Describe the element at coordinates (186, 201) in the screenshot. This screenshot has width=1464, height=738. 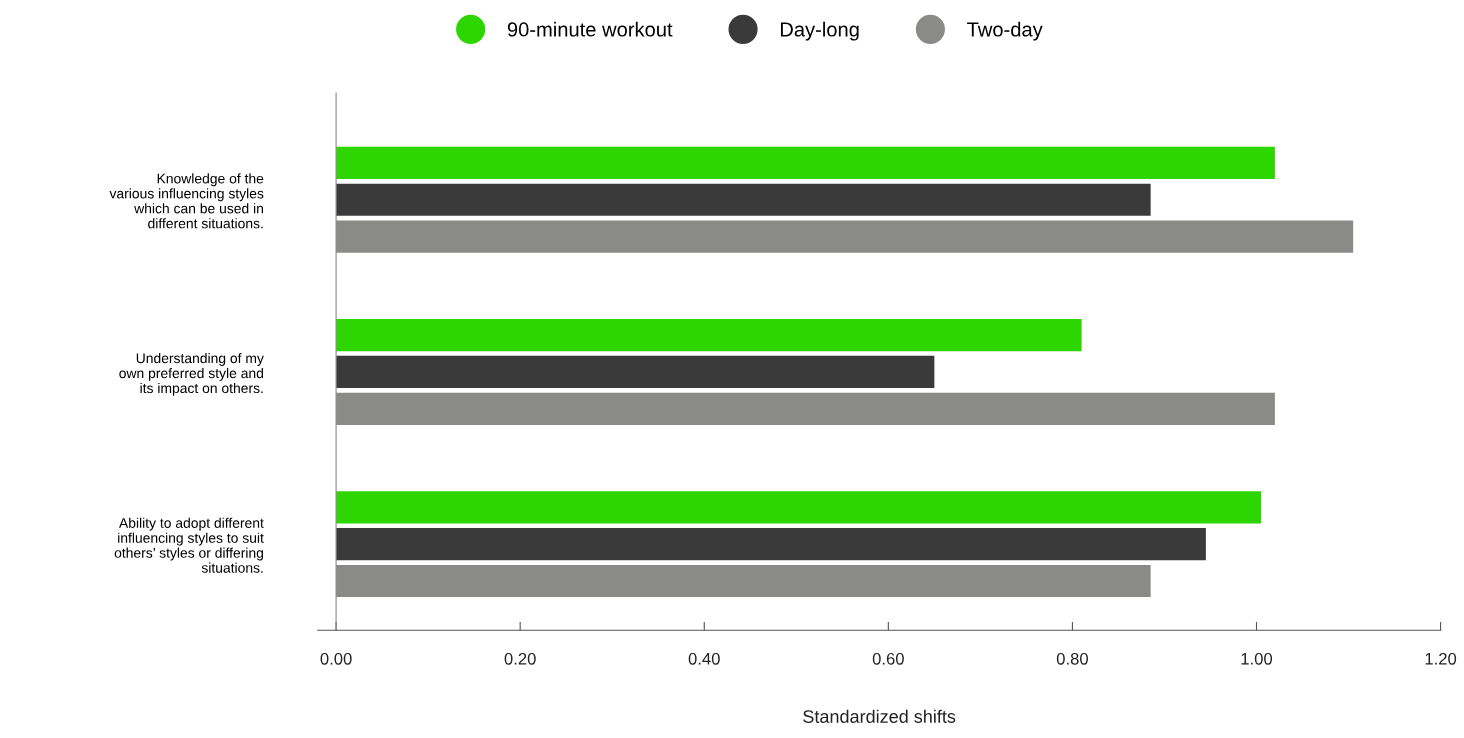
I see `y-tick-label: Knowledge of the various influencing styles which can be used in different situations.` at that location.